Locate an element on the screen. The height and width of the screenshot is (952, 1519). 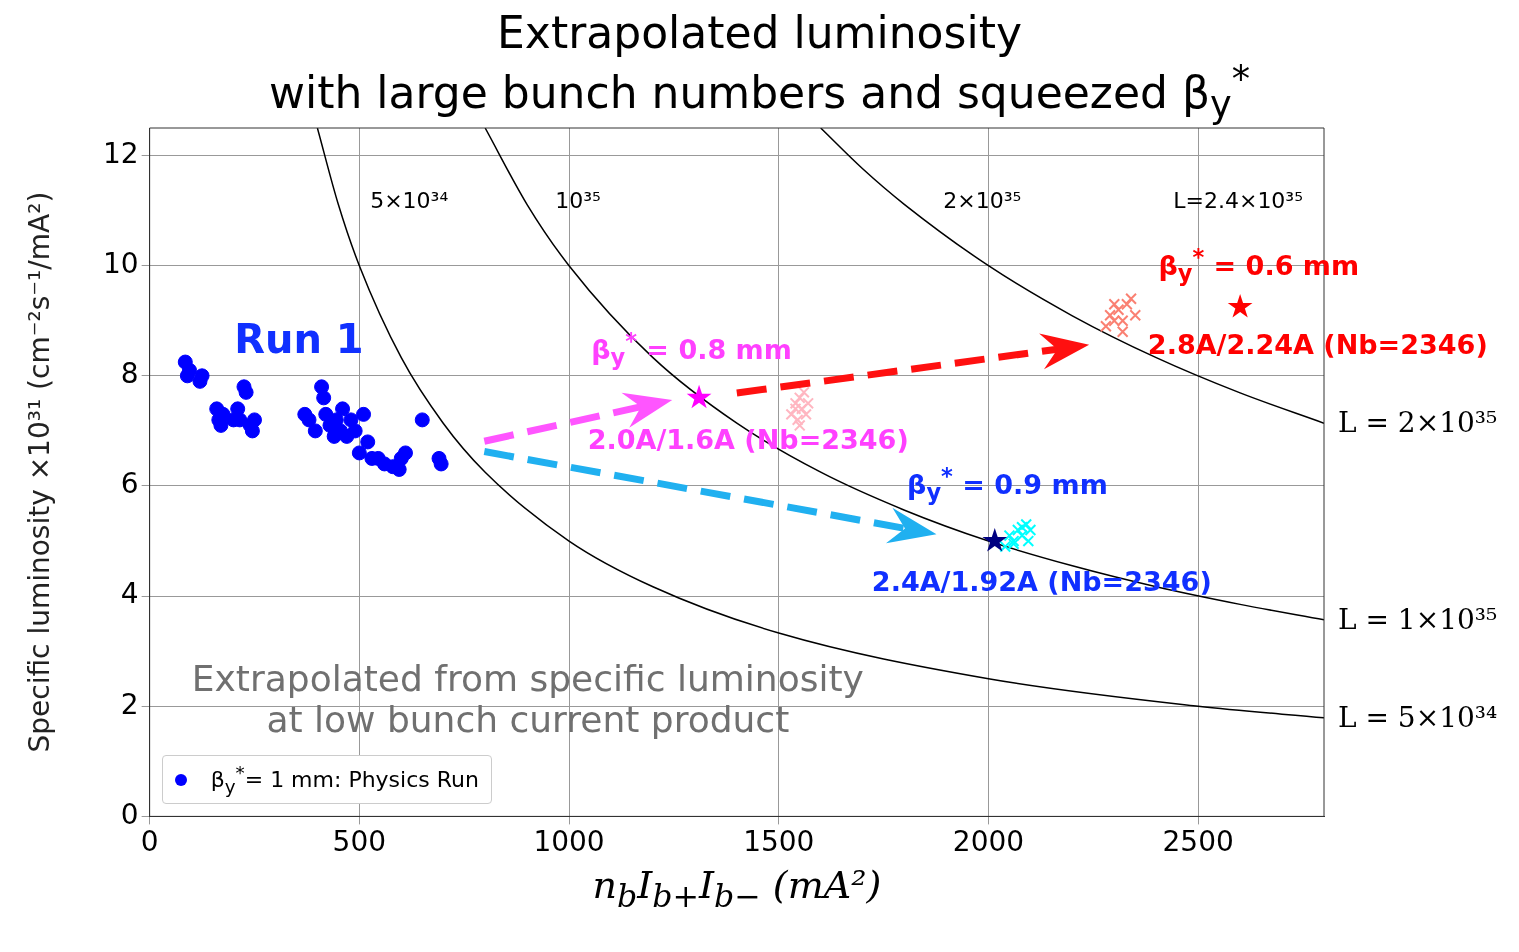
legend-label: β$_{y}$$^{*}$= 1 mm: Physics Run is located at coordinates (344, 780).